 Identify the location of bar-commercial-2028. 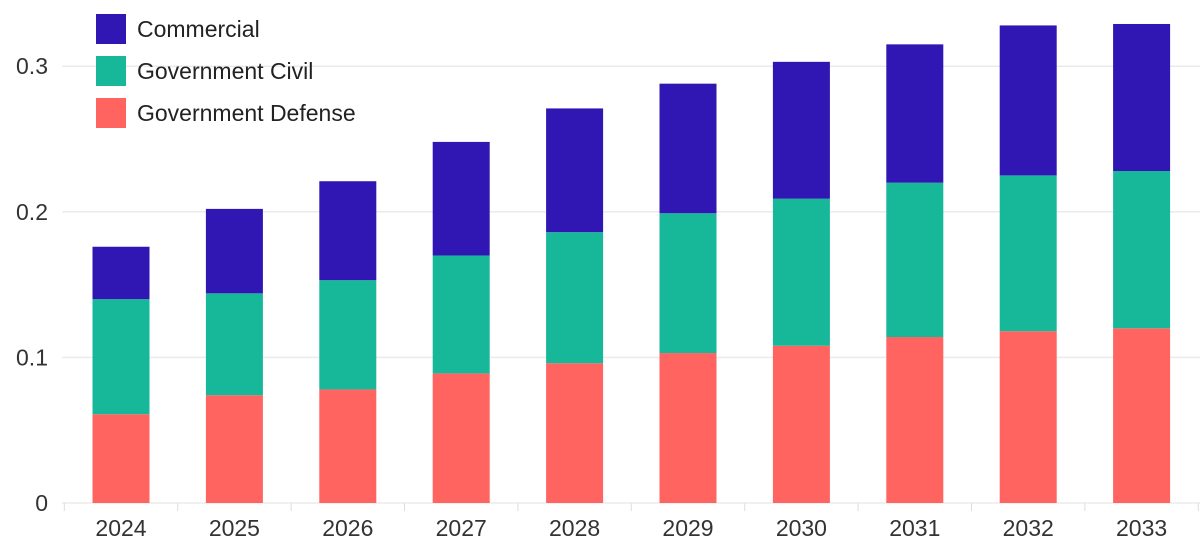
(575, 170).